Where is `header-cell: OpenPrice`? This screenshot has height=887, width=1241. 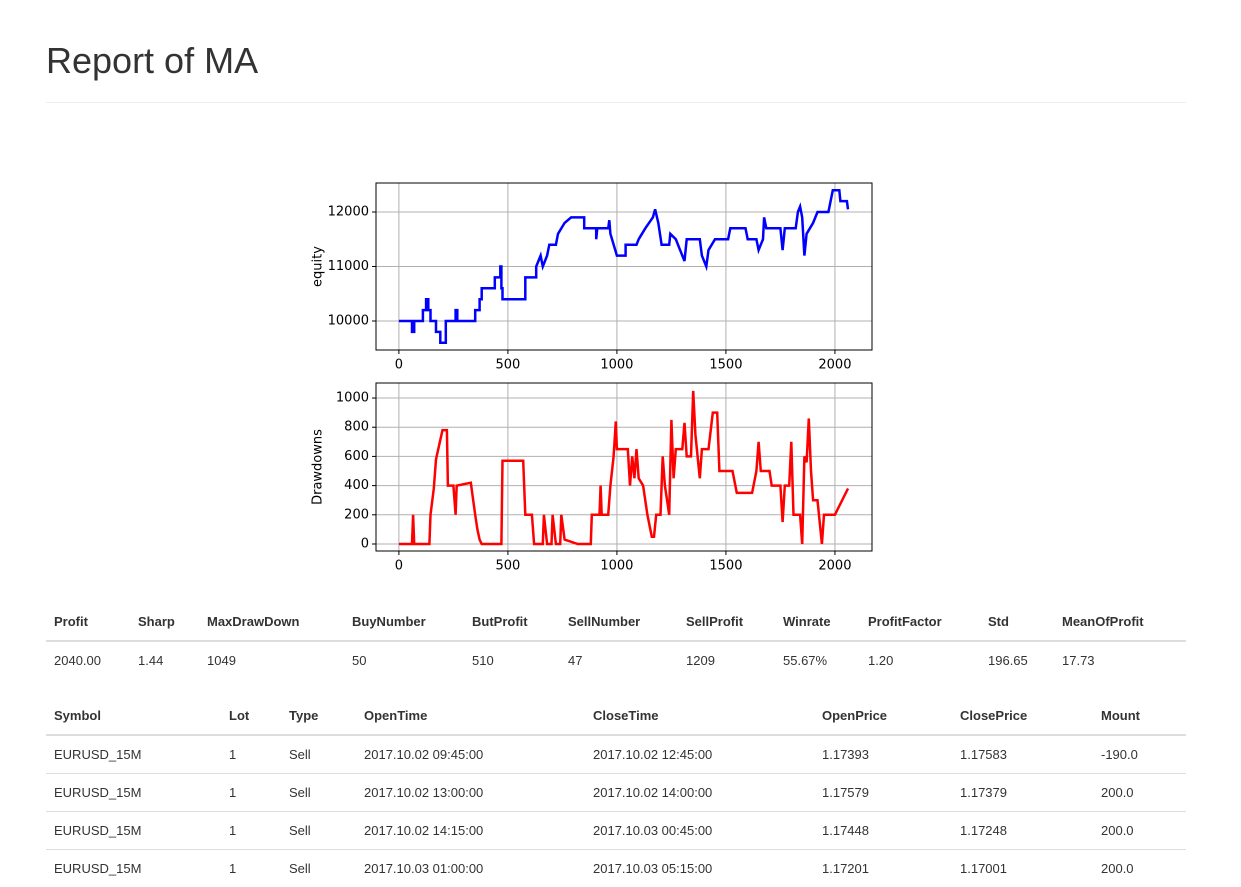
header-cell: OpenPrice is located at coordinates (855, 715).